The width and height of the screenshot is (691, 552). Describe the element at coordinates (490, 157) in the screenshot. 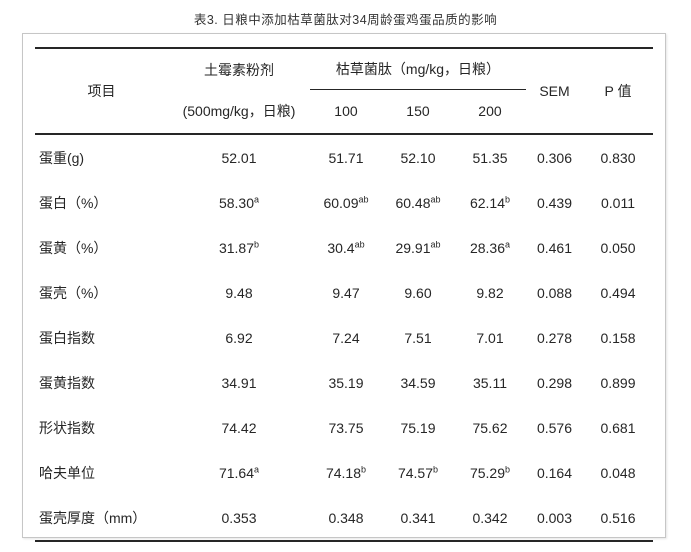

I see `cell-value: 51.35` at that location.